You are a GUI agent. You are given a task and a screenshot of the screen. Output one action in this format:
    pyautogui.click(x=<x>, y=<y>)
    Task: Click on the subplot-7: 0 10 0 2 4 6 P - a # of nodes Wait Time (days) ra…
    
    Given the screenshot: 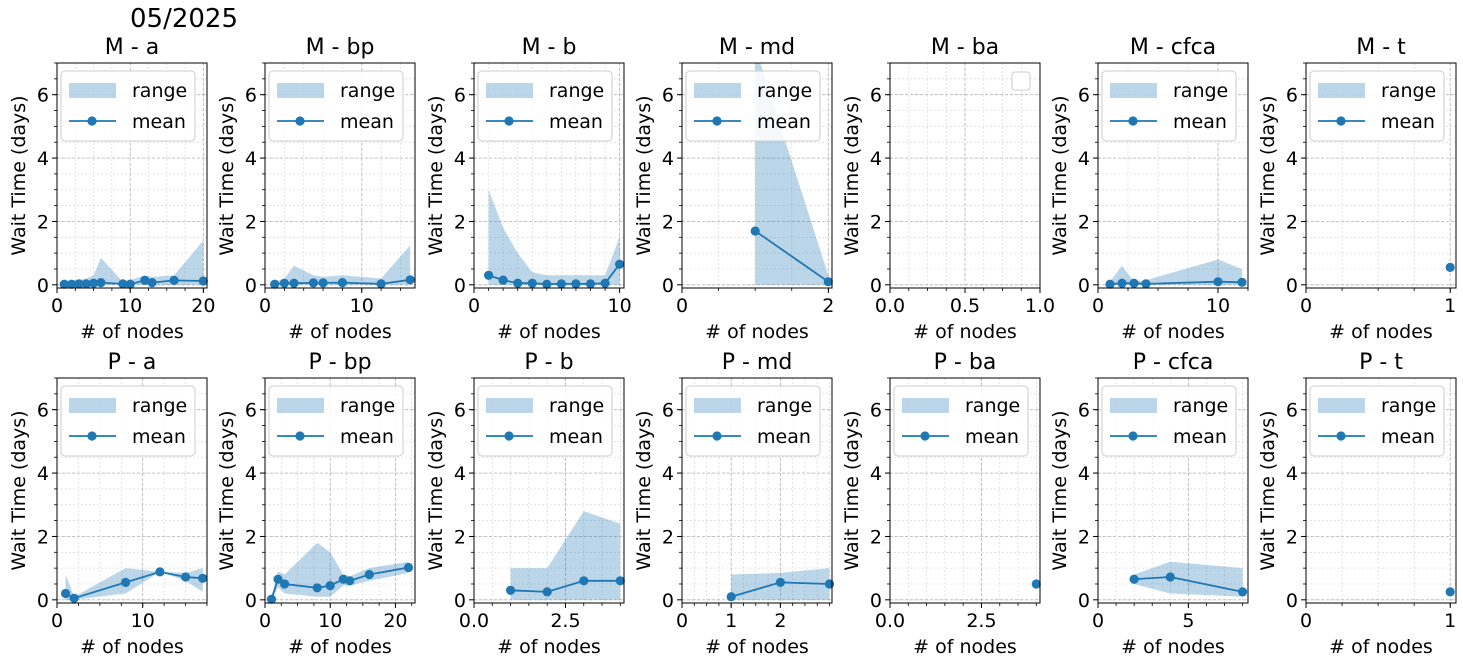 What is the action you would take?
    pyautogui.click(x=108, y=504)
    